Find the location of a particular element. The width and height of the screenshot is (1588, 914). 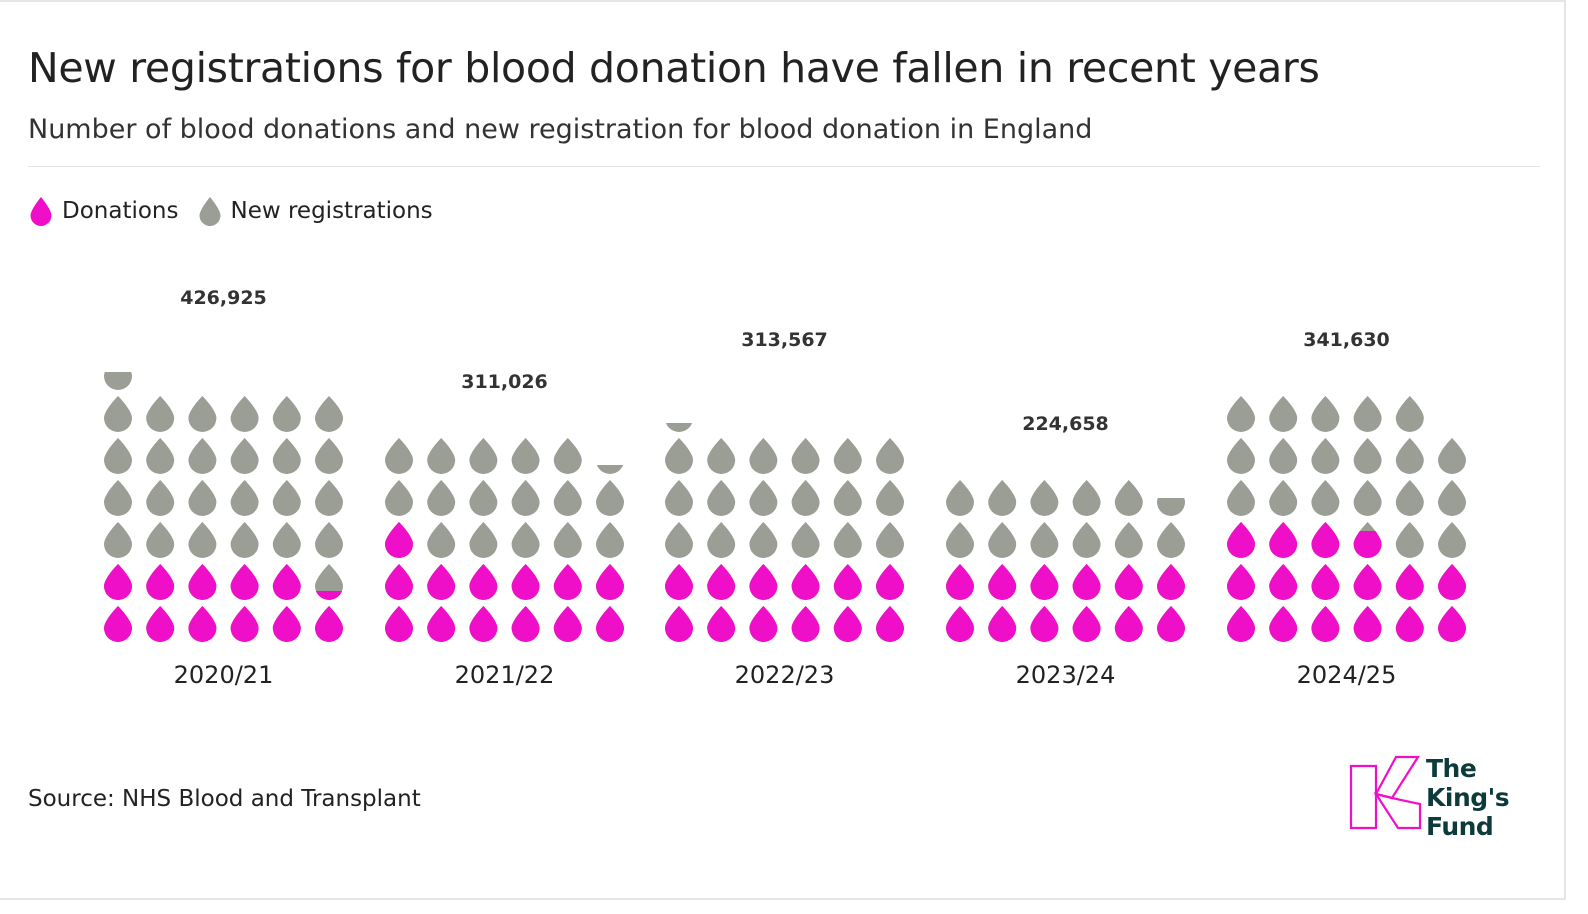

legend-label-donations: Donations is located at coordinates (120, 211).